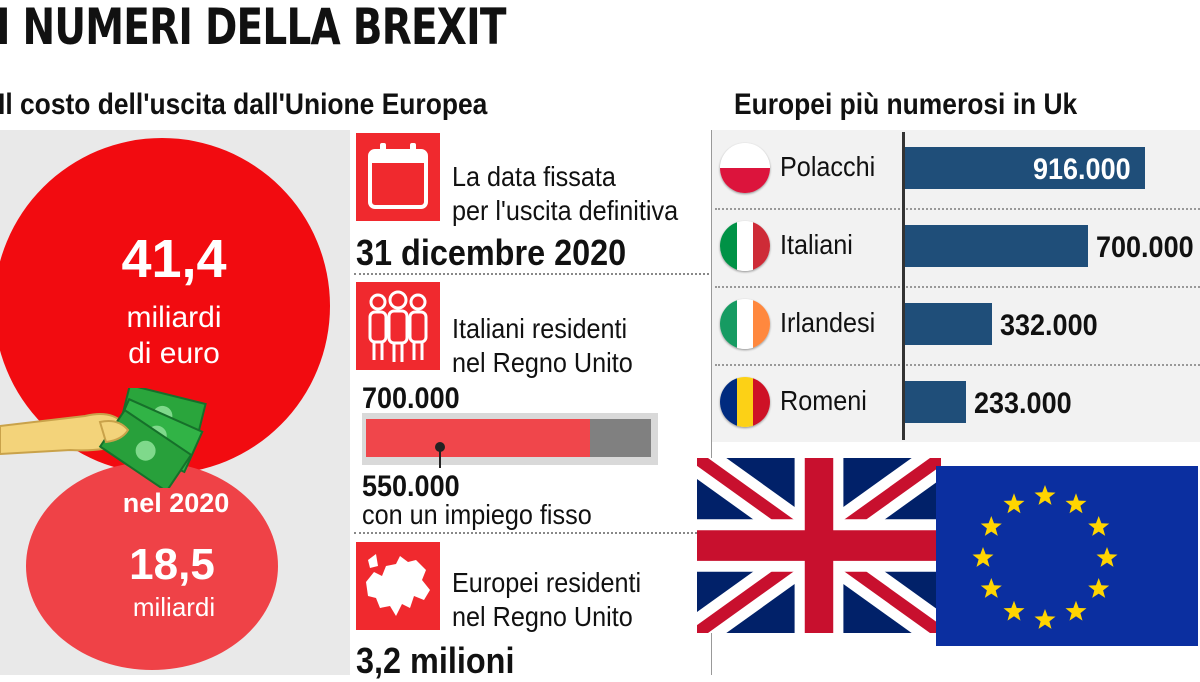 The height and width of the screenshot is (682, 1200). I want to click on category-label-irlandesi: Irlandesi, so click(828, 322).